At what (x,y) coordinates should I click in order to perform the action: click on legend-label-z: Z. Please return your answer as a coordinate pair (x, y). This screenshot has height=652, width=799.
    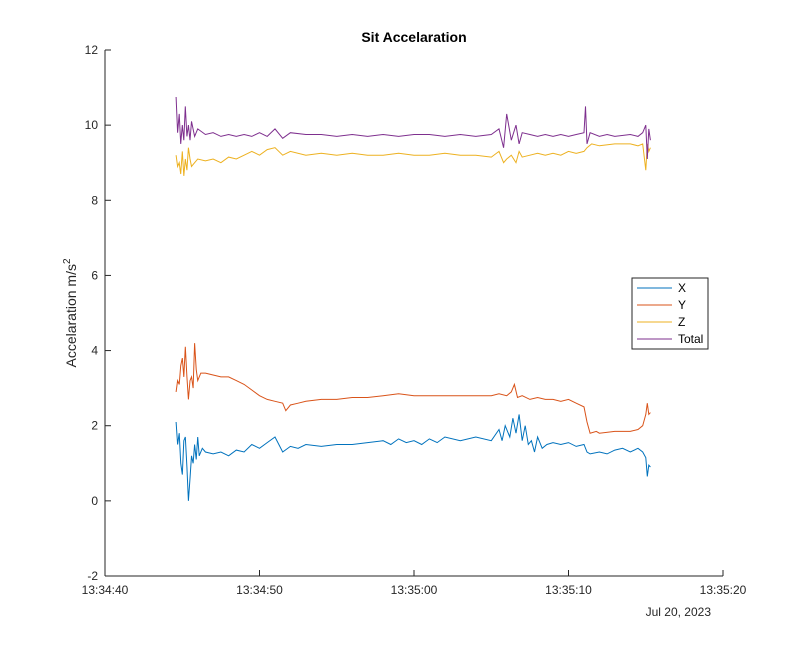
    Looking at the image, I should click on (681, 322).